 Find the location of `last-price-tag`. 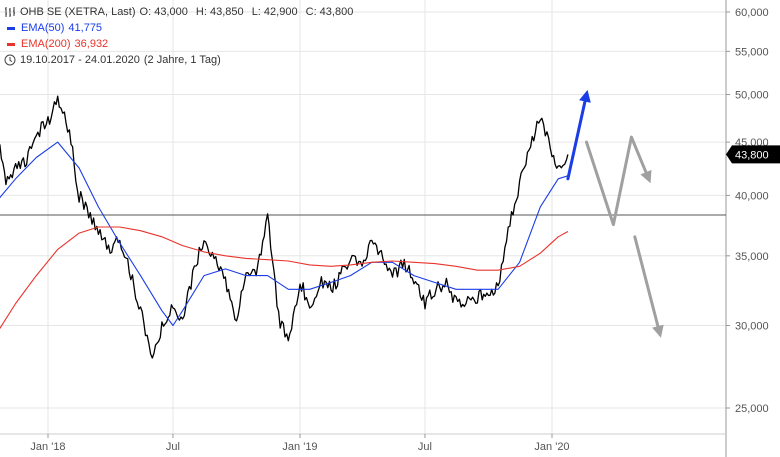

last-price-tag is located at coordinates (753, 154).